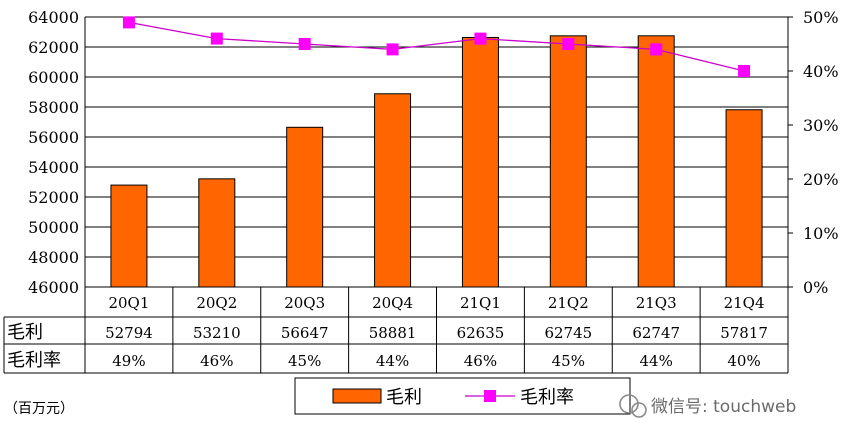 The height and width of the screenshot is (445, 852). What do you see at coordinates (815, 287) in the screenshot?
I see `y-right-tick-label: 0%` at bounding box center [815, 287].